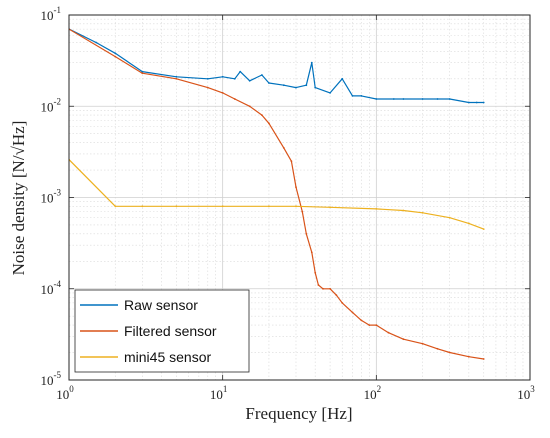 The image size is (550, 438). Describe the element at coordinates (167, 357) in the screenshot. I see `legend-label: mini45 sensor` at that location.